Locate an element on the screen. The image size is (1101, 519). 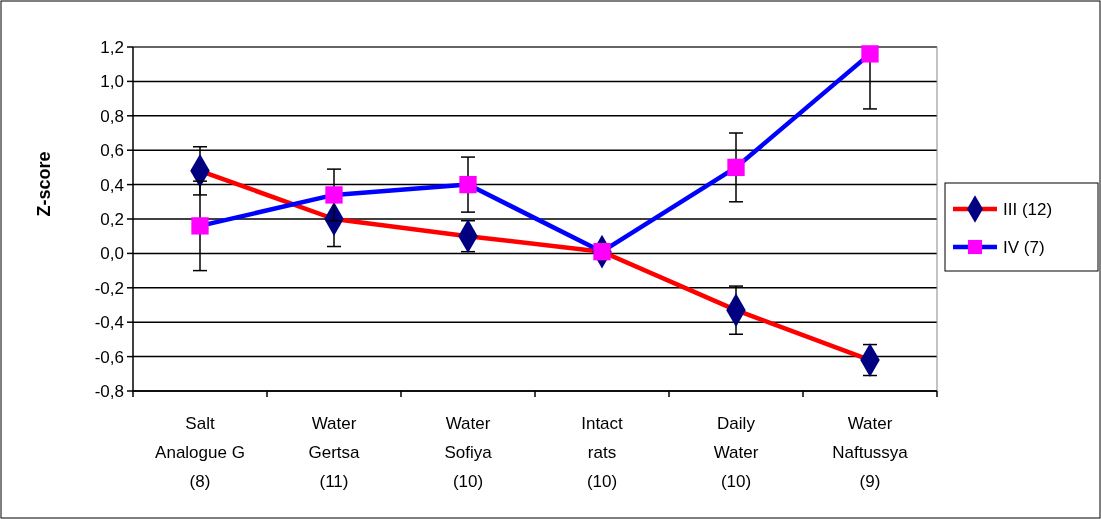
y-tick-label: 1,0 is located at coordinates (112, 82).